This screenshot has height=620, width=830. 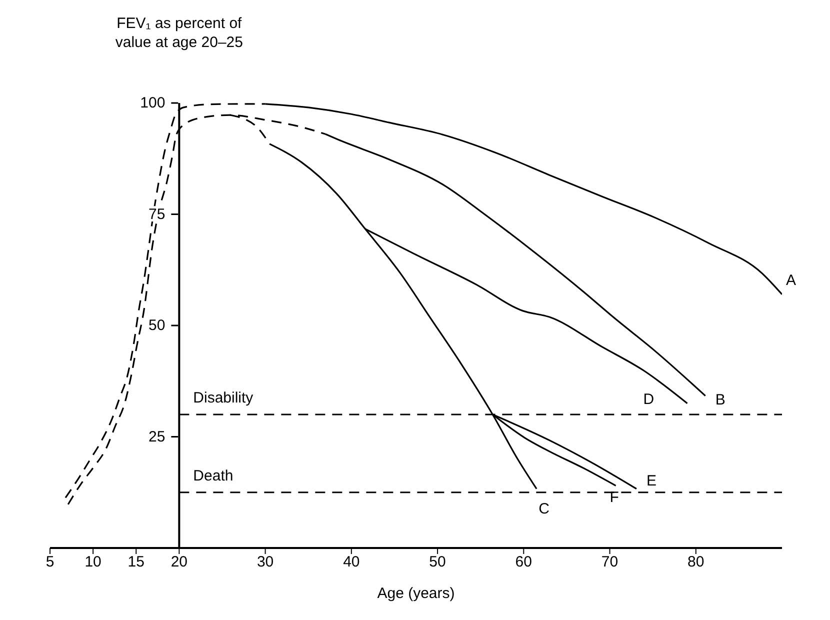 What do you see at coordinates (651, 481) in the screenshot?
I see `series-label: E` at bounding box center [651, 481].